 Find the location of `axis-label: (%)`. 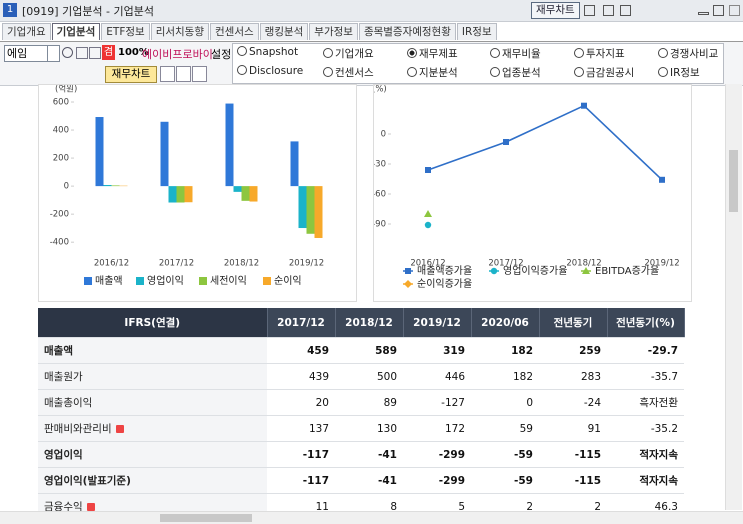

axis-label: (%) is located at coordinates (380, 90).